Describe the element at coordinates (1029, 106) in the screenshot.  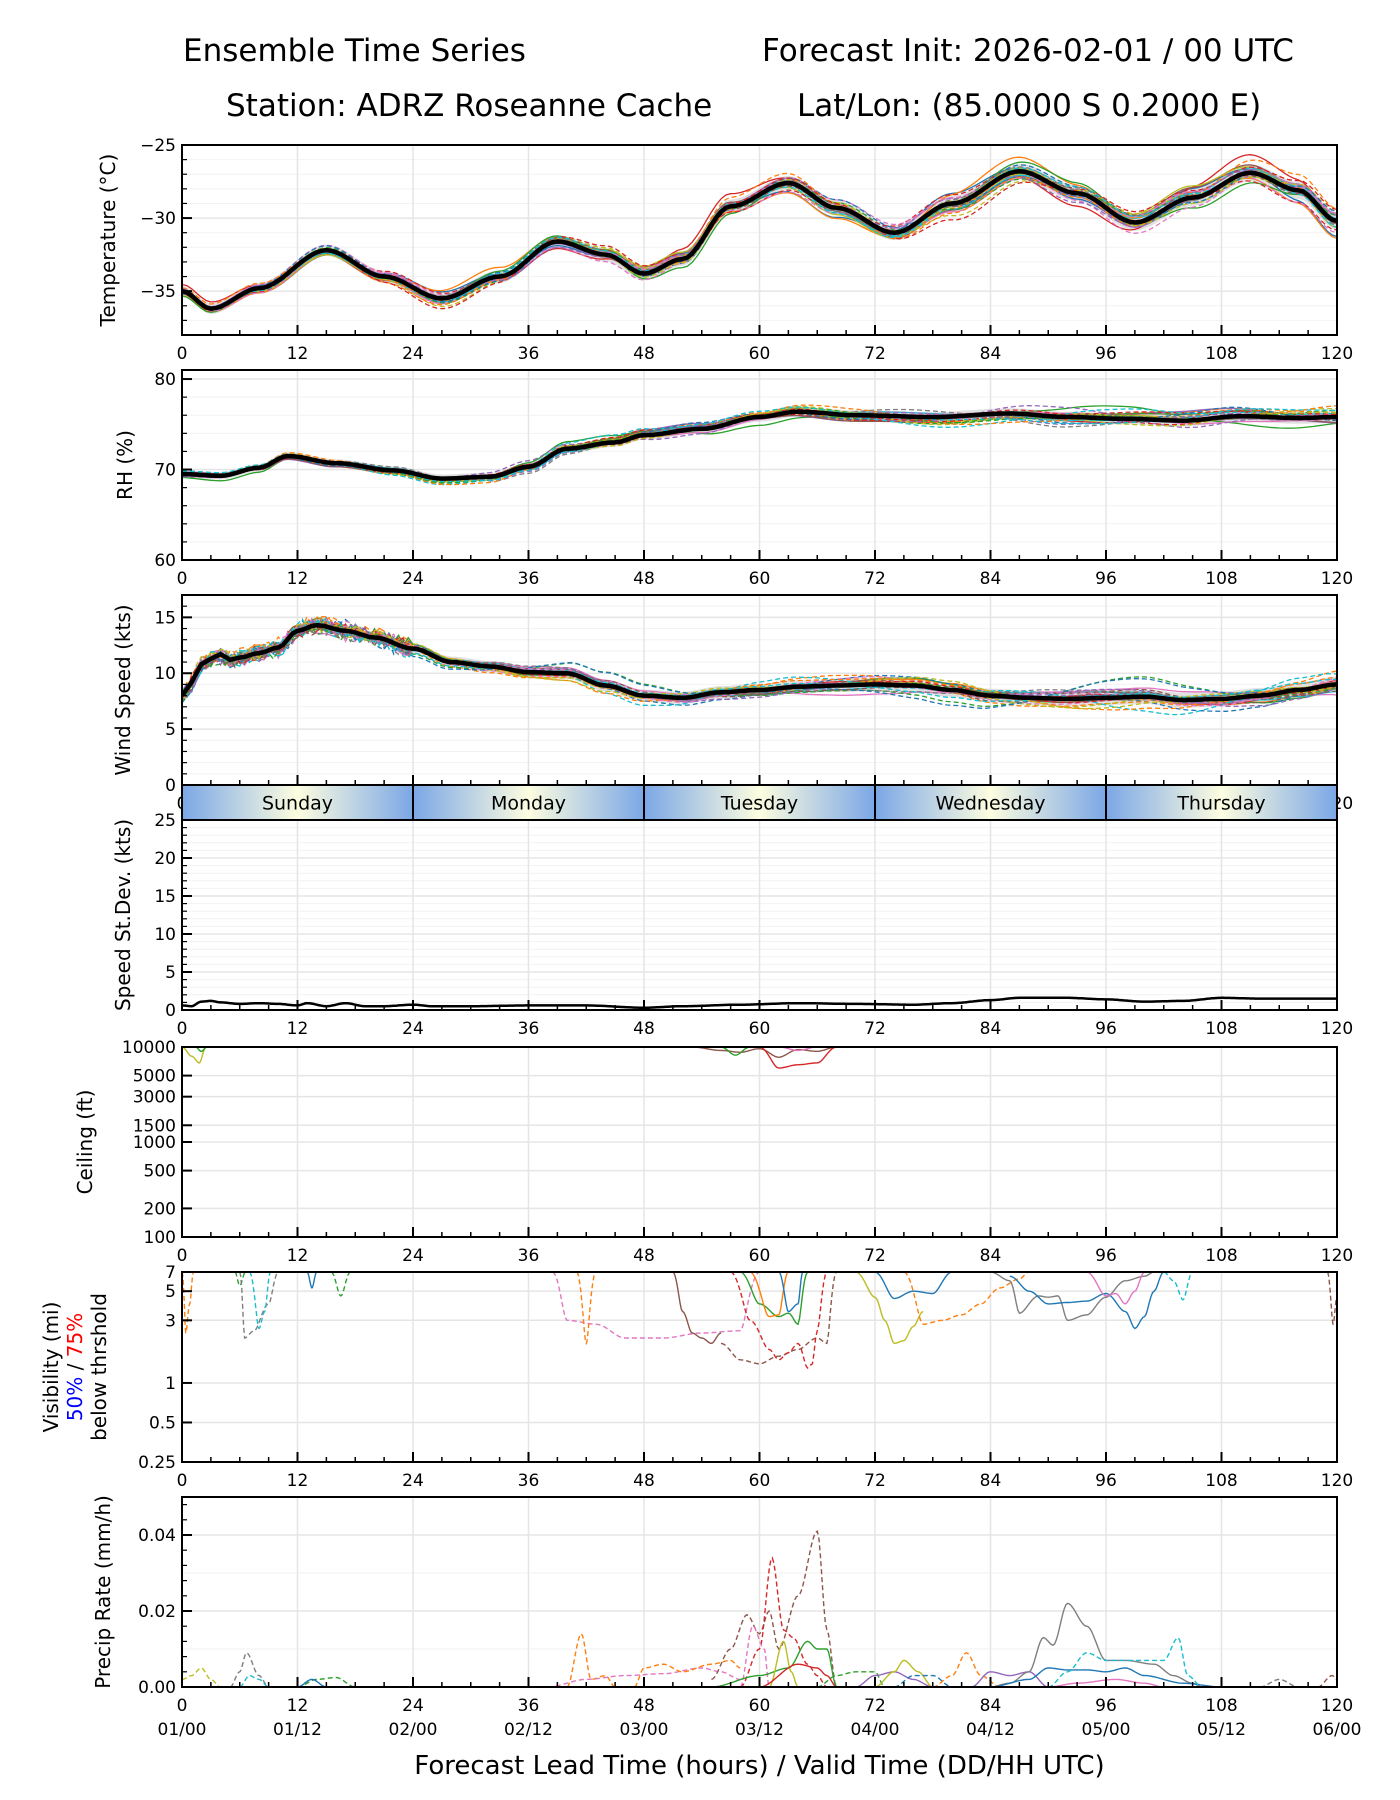
I see `title-latlon: Lat/Lon: (85.0000 S 0.2000 E)` at that location.